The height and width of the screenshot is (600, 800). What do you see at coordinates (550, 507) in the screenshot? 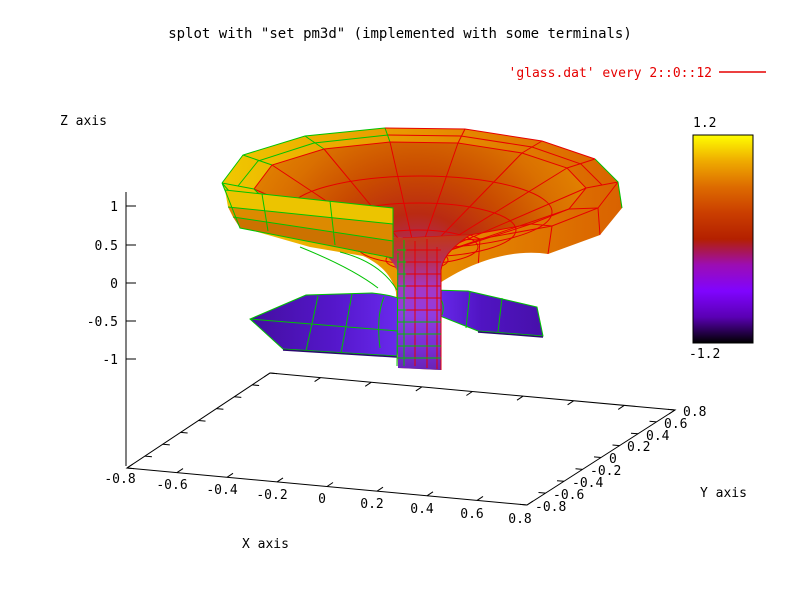
I see `y-tick-label: -0.8` at bounding box center [550, 507].